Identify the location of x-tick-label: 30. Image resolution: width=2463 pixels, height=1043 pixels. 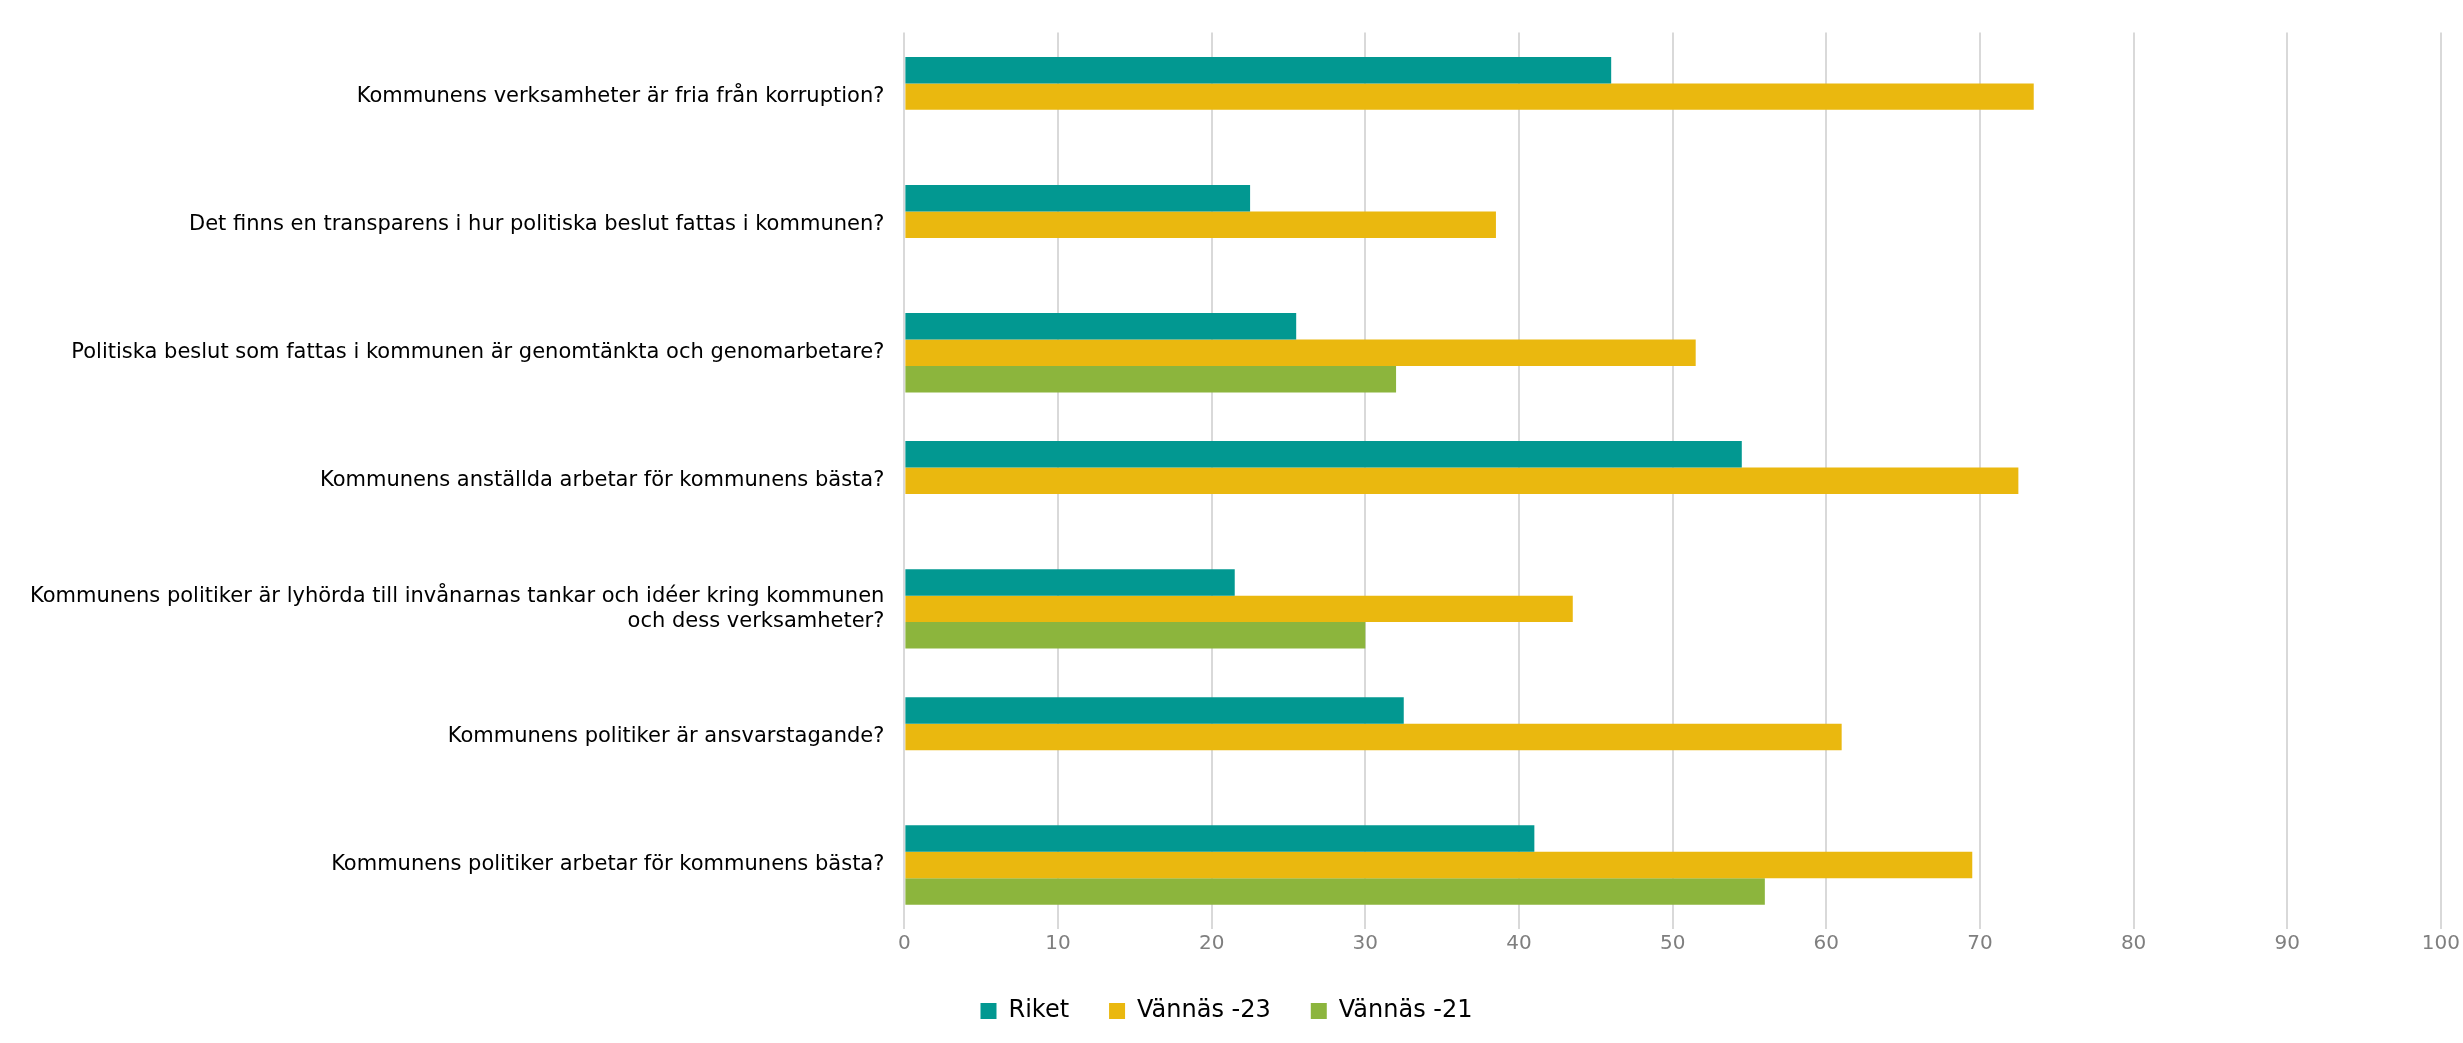
(1365, 942).